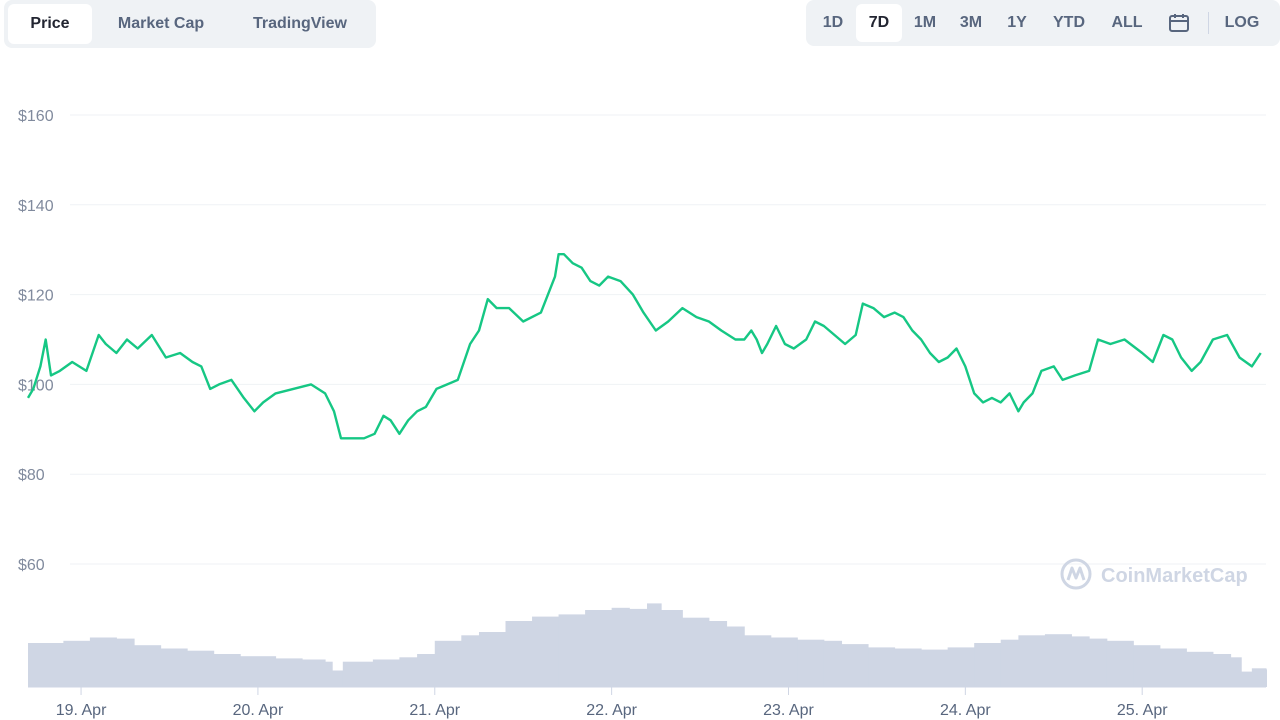 This screenshot has height=720, width=1280. What do you see at coordinates (81, 710) in the screenshot?
I see `x-tick-label: 19. Apr` at bounding box center [81, 710].